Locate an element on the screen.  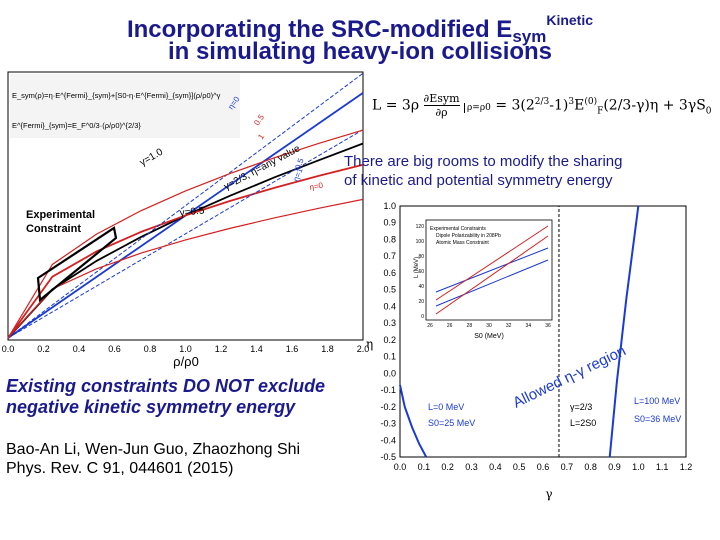
left-x-tick: 0.0 is located at coordinates (8, 349).